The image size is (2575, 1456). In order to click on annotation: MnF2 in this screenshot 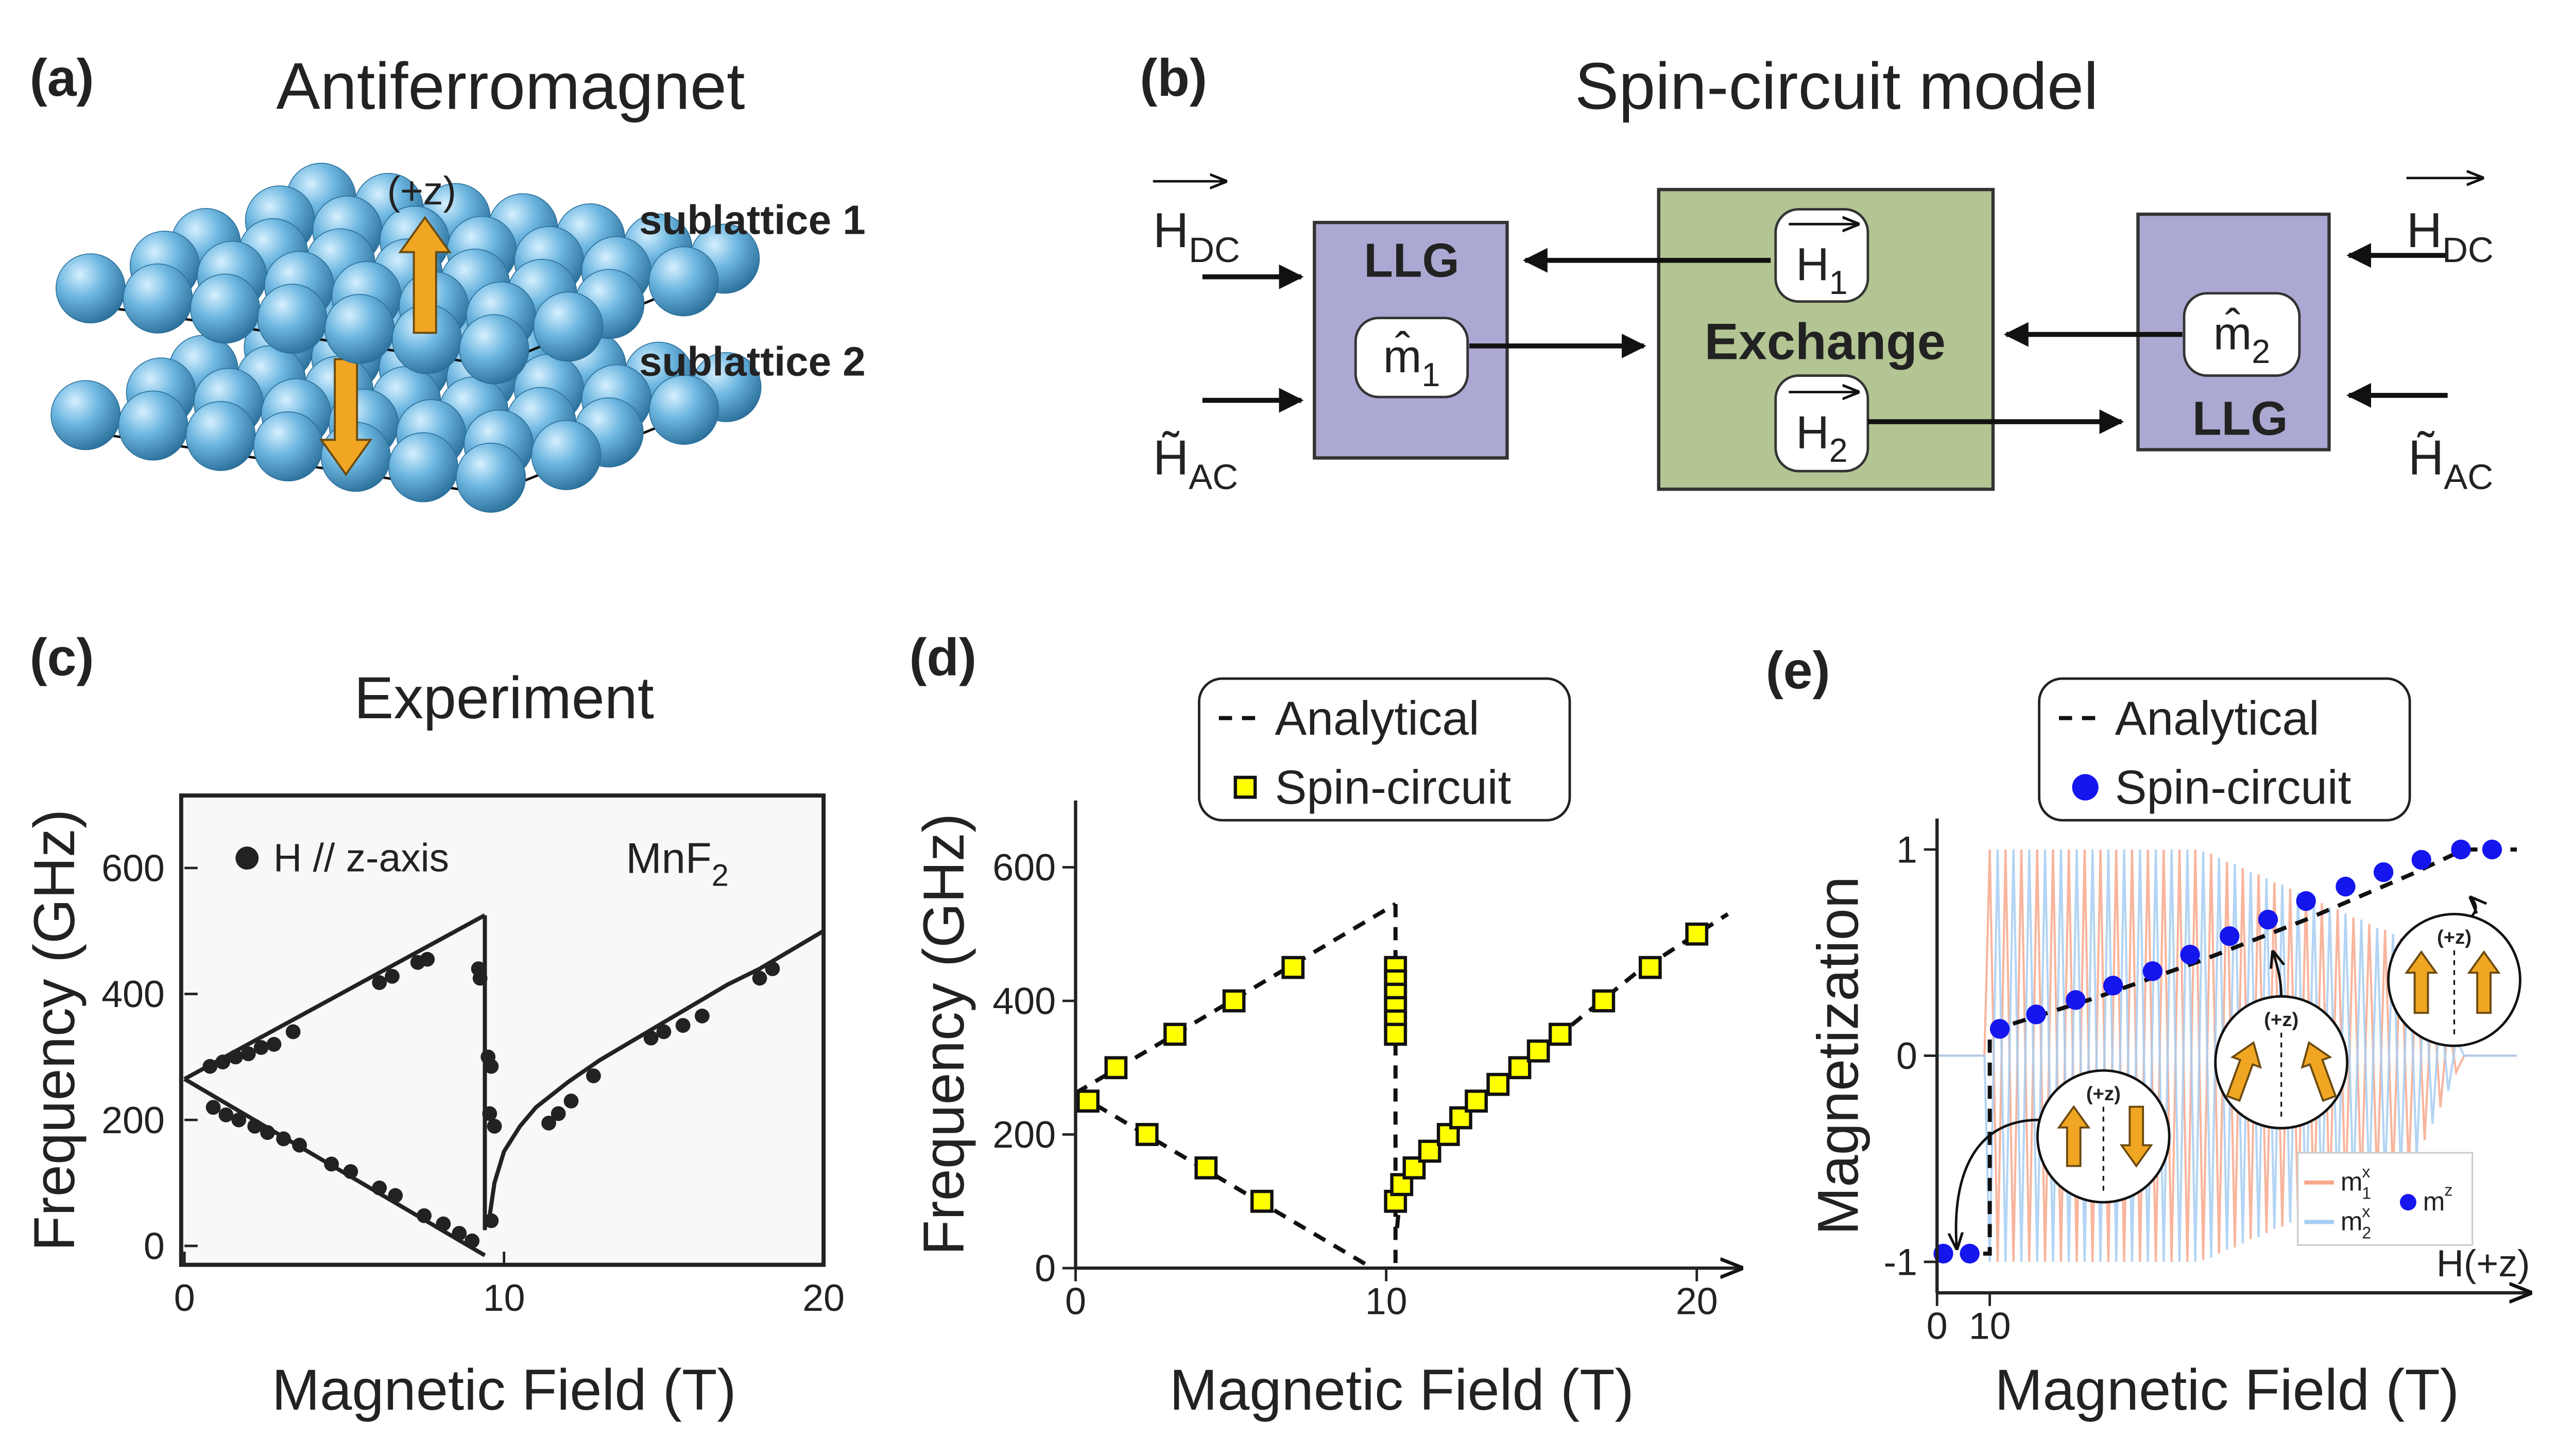, I will do `click(677, 863)`.